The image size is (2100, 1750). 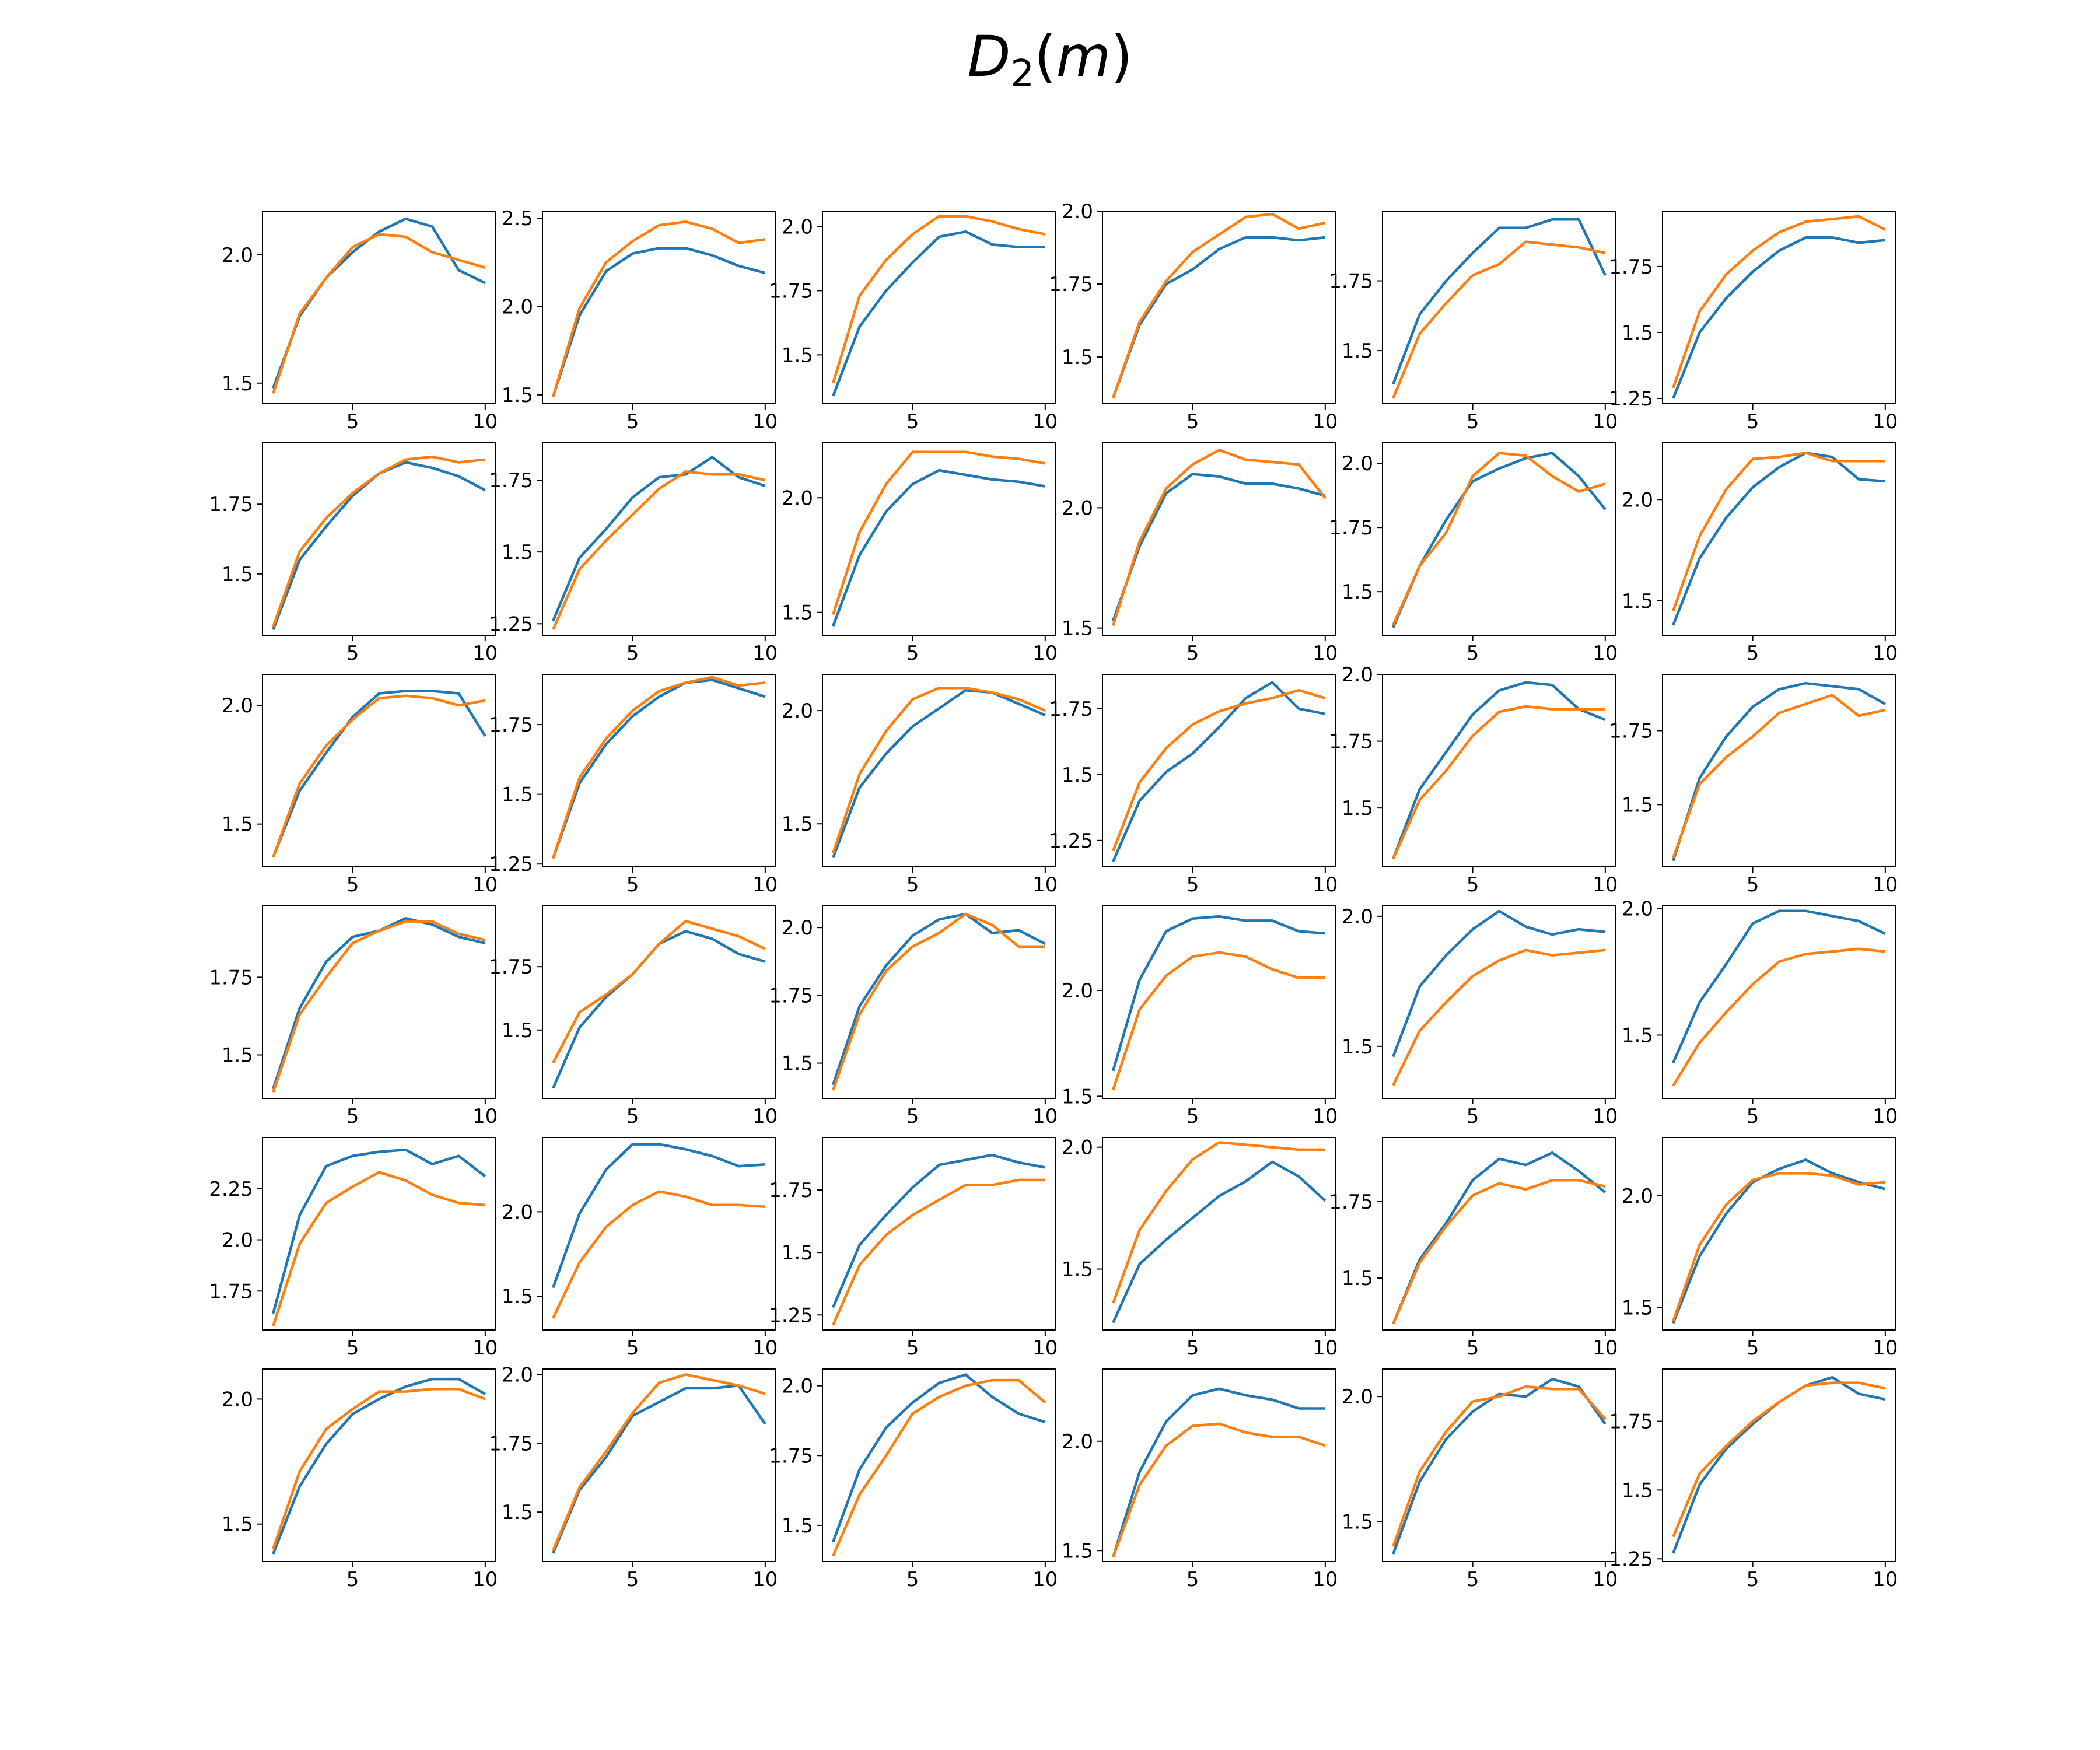 I want to click on subplot-4-1: 5 10 1.5 1.75, so click(x=353, y=1016).